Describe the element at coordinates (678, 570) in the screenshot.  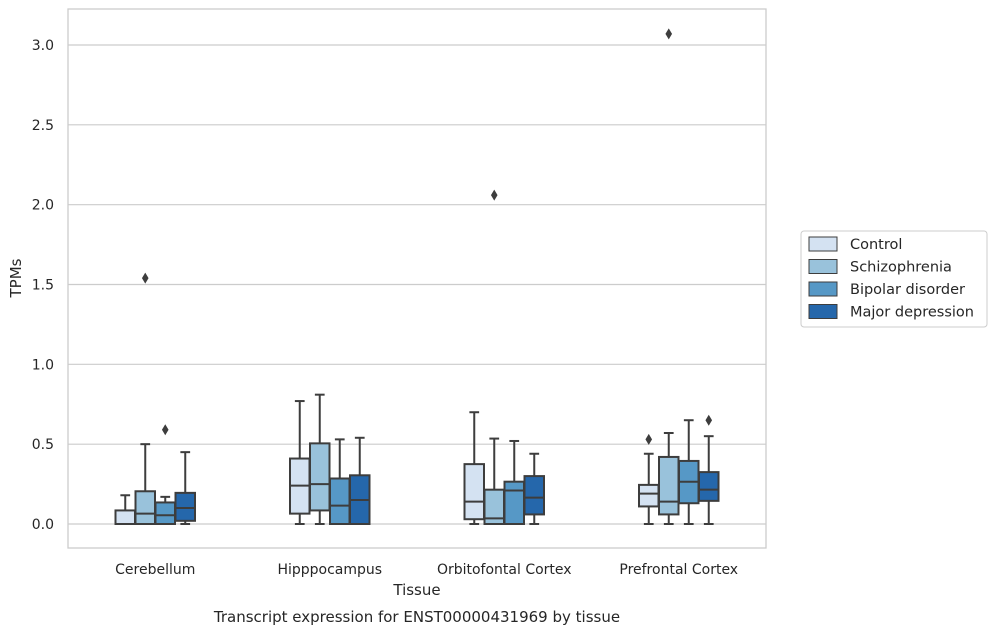
I see `x-tick-label: Prefrontal Cortex` at that location.